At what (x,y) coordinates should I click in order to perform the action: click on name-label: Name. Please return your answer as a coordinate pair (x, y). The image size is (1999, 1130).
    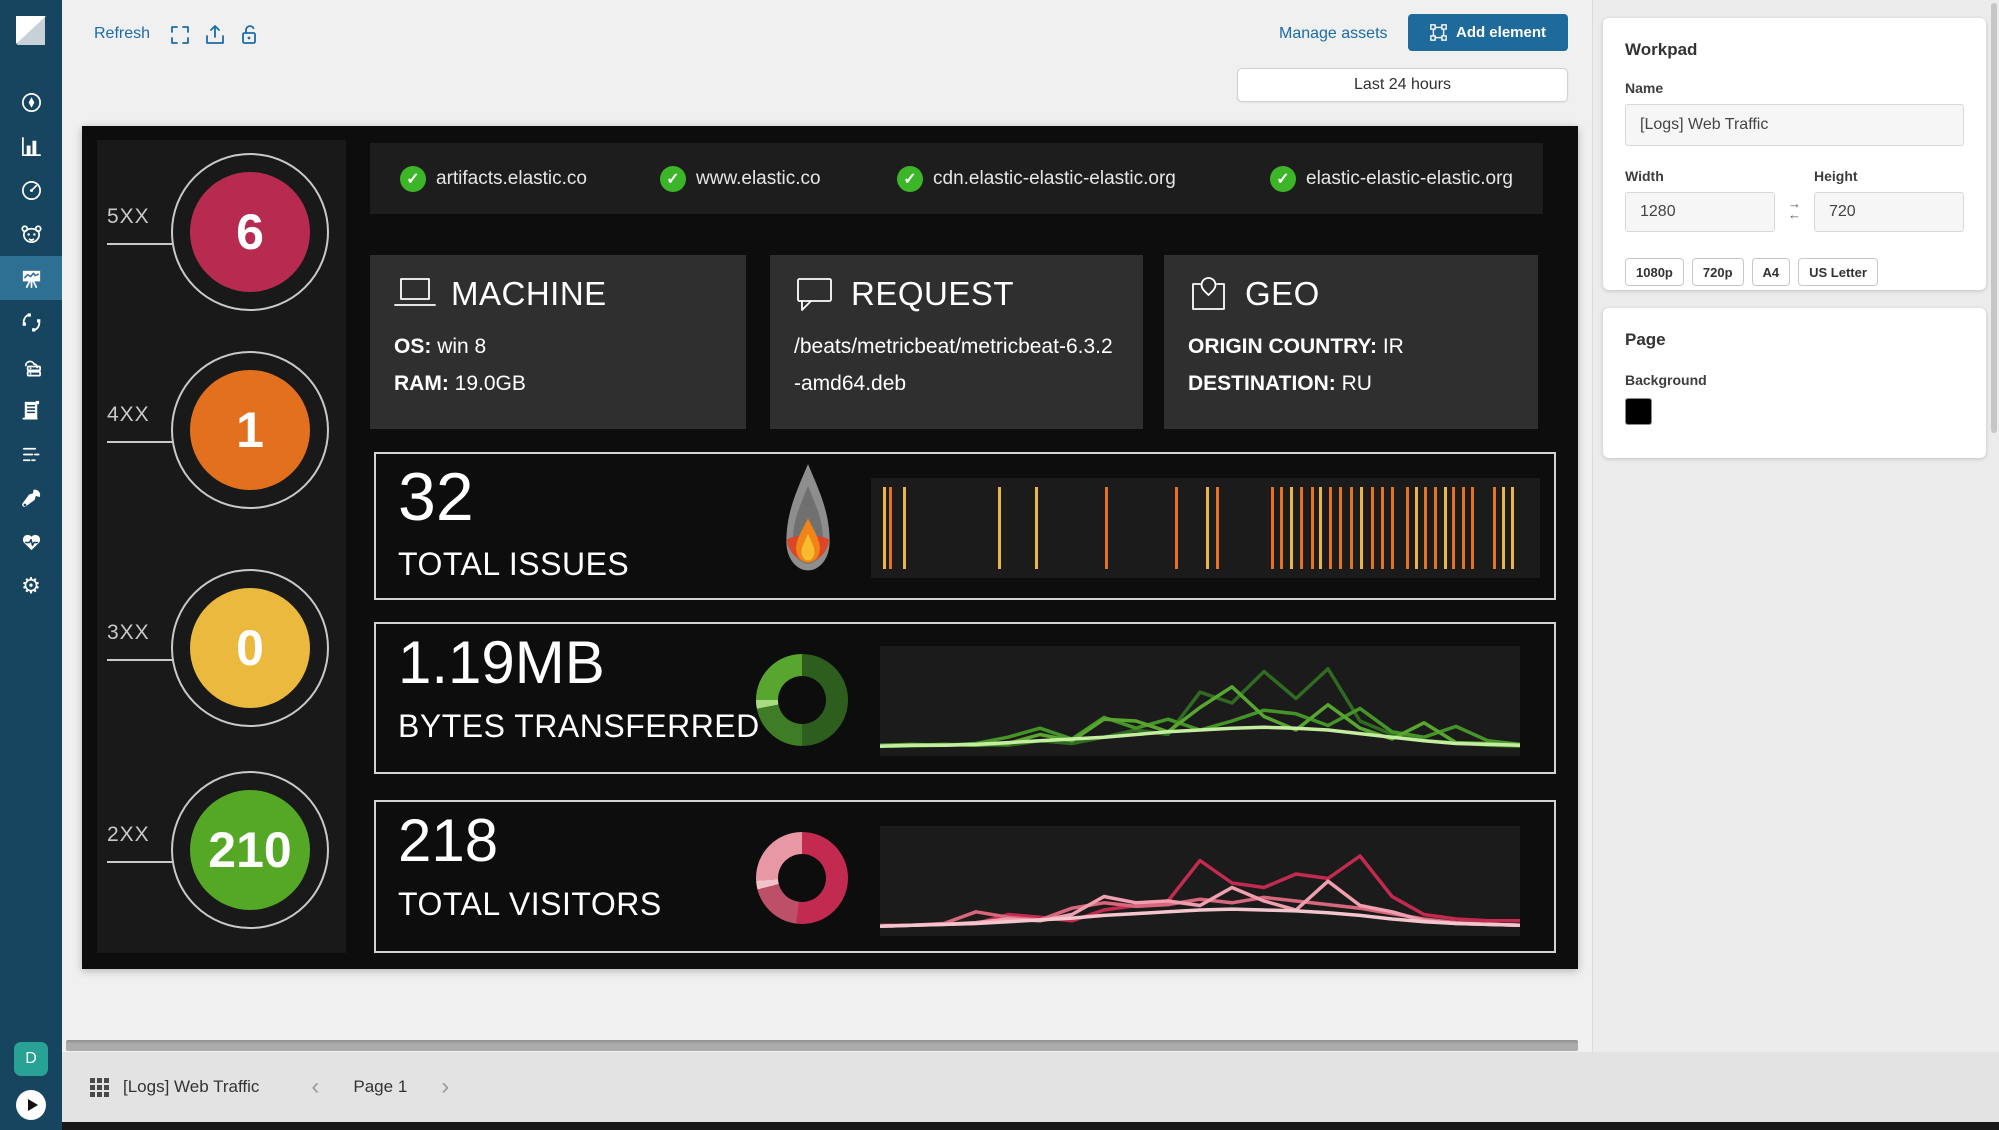
    Looking at the image, I should click on (1644, 88).